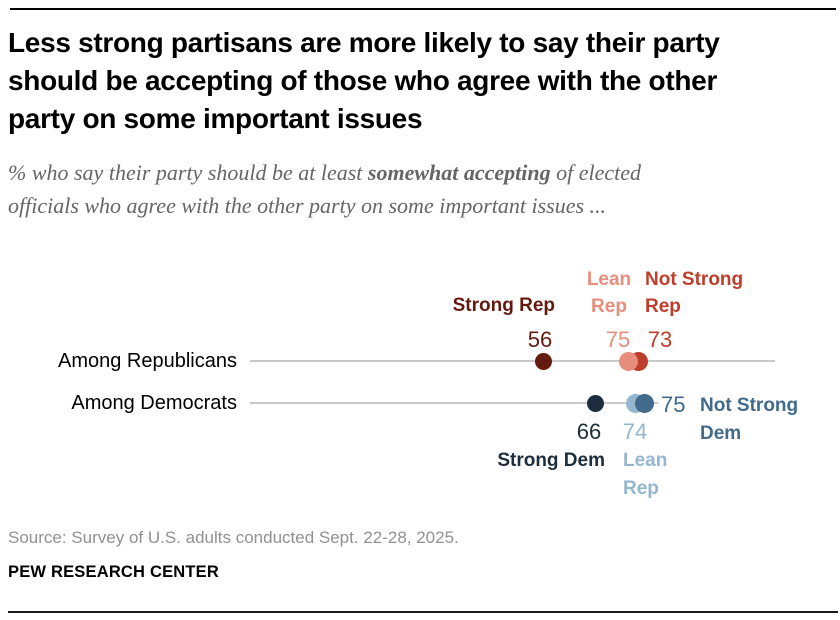 The height and width of the screenshot is (620, 840). Describe the element at coordinates (596, 172) in the screenshot. I see `subtitle-text: of elected` at that location.